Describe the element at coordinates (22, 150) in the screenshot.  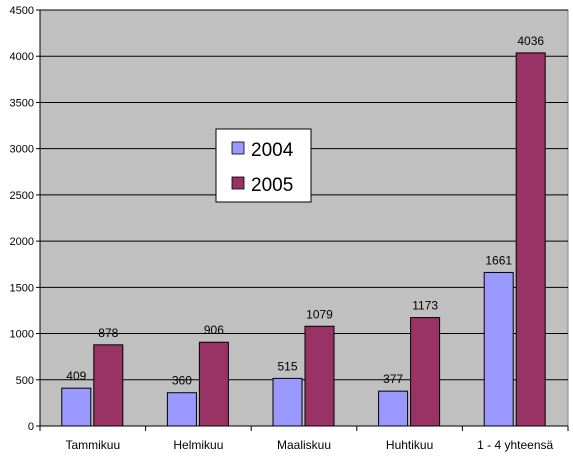
I see `y-tick-label: 3000` at that location.